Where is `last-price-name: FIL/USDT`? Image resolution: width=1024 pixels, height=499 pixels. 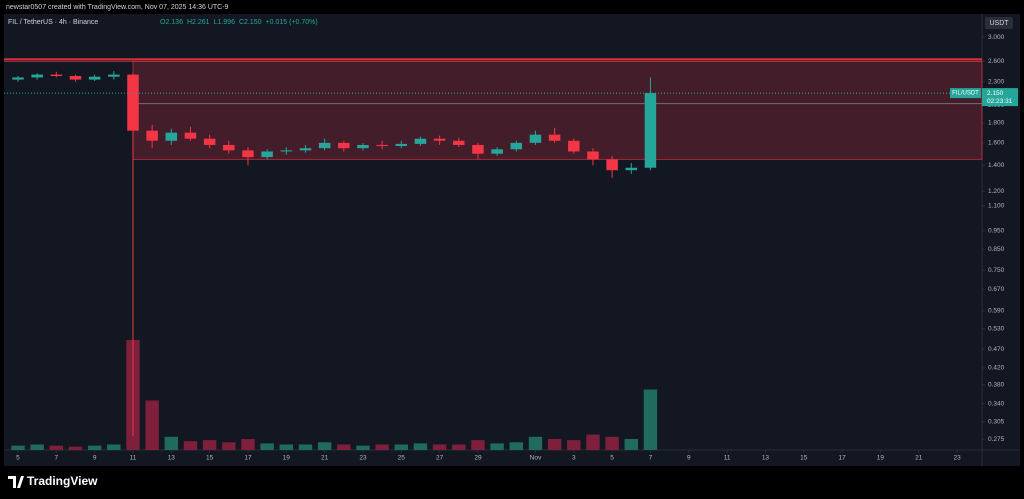
last-price-name: FIL/USDT is located at coordinates (965, 94).